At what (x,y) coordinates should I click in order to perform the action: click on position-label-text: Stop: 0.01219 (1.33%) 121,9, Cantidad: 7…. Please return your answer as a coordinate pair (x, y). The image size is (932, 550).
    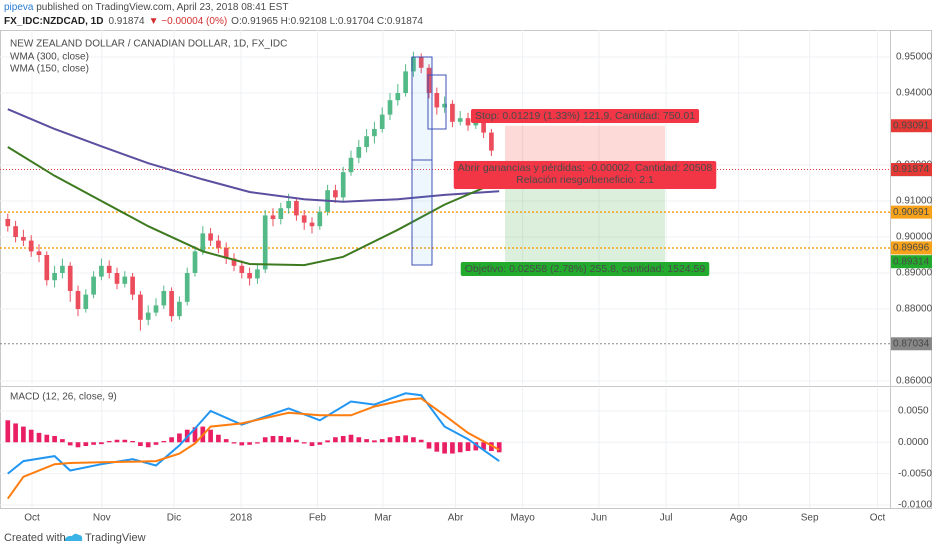
    Looking at the image, I should click on (585, 116).